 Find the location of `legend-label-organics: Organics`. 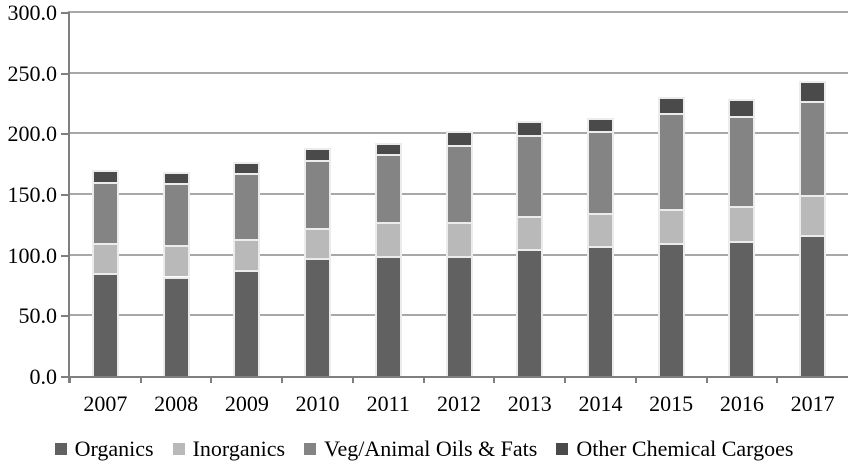

legend-label-organics: Organics is located at coordinates (114, 448).